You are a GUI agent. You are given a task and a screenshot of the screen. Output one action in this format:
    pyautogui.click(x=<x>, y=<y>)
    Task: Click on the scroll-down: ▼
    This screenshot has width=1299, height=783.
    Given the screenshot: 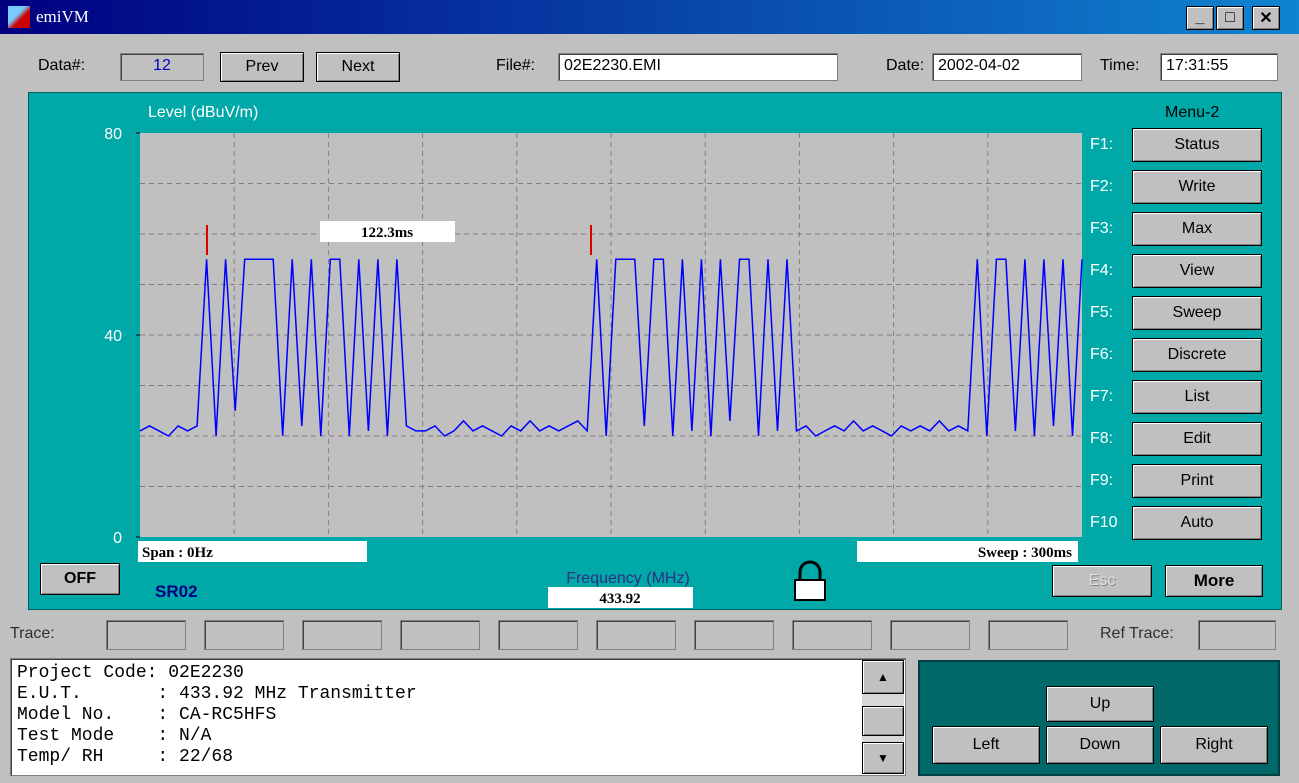 What is the action you would take?
    pyautogui.click(x=883, y=758)
    